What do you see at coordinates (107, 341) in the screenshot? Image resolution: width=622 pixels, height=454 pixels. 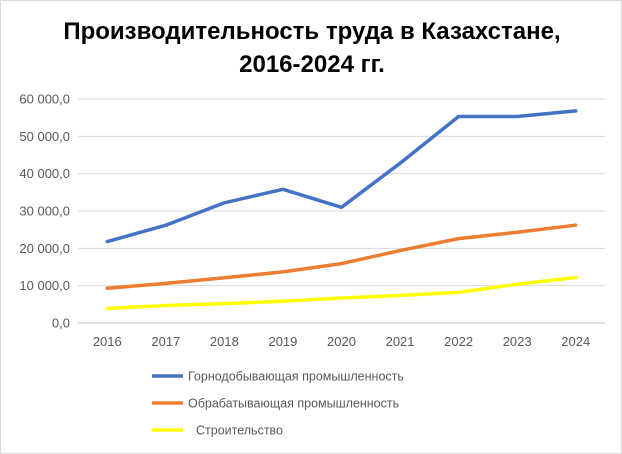 I see `x-tick-label: 2016` at bounding box center [107, 341].